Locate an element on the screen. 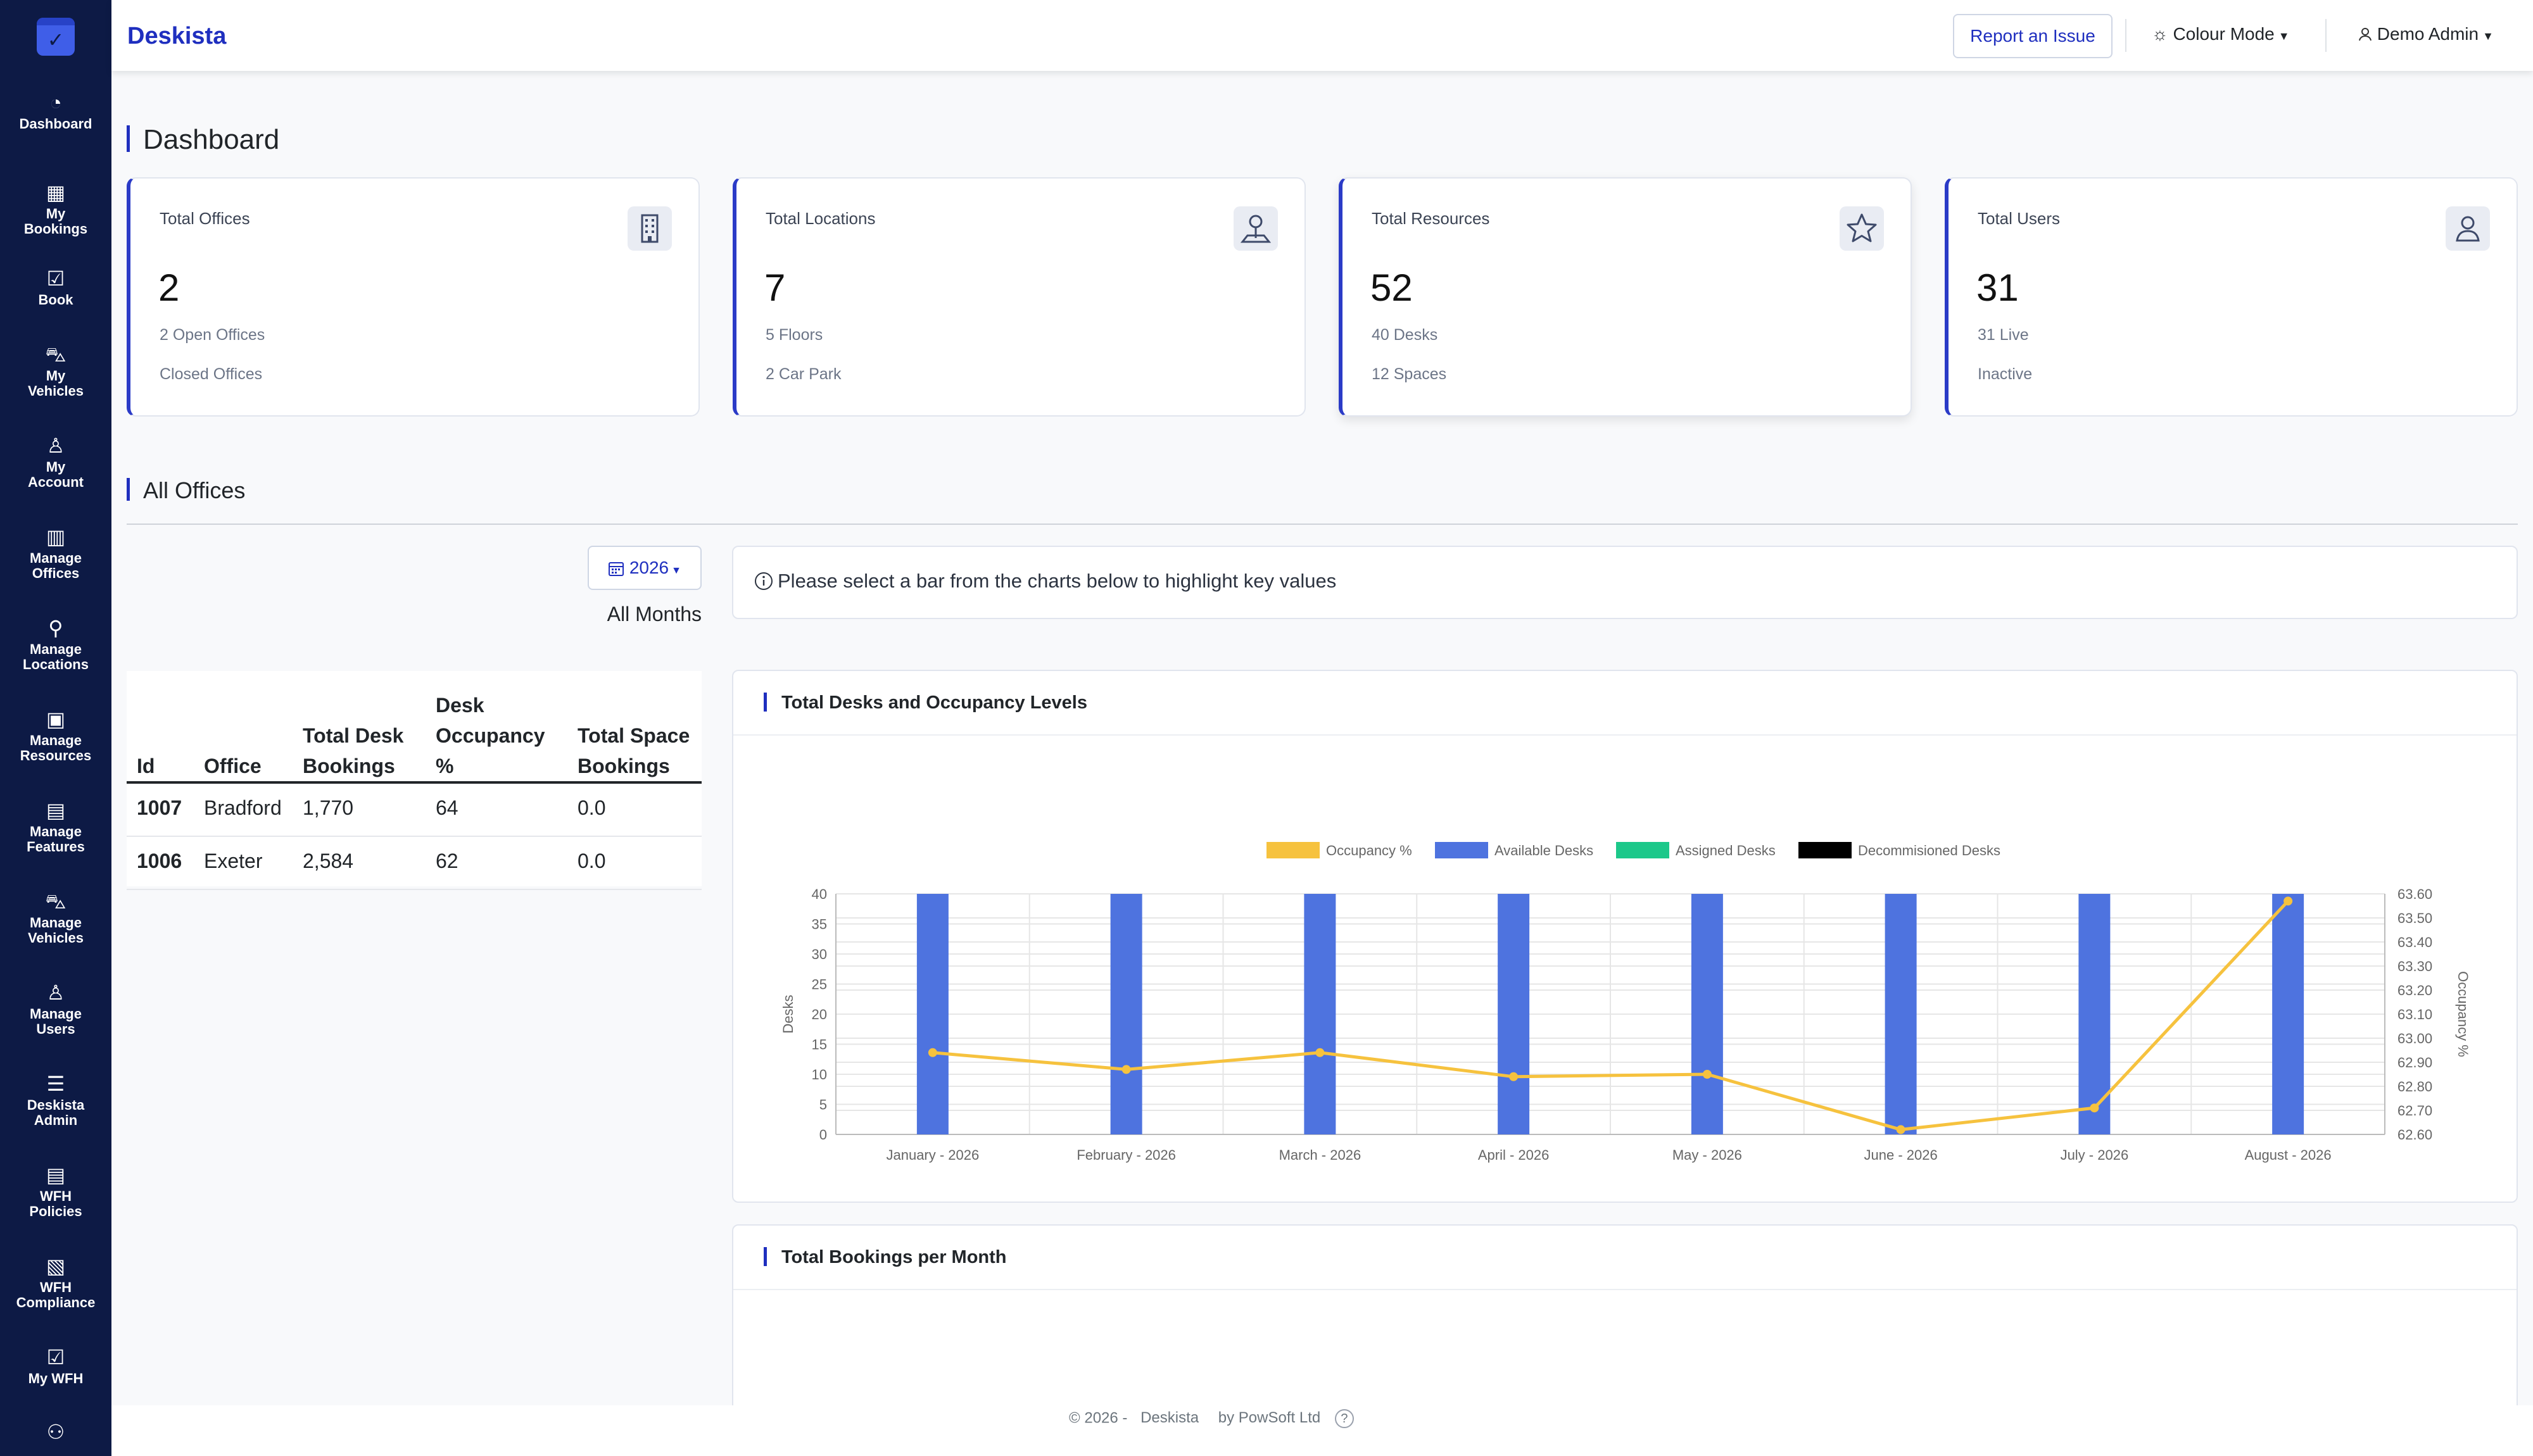  sidebar-item: ⛍ Manage Vehicles is located at coordinates (55, 917).